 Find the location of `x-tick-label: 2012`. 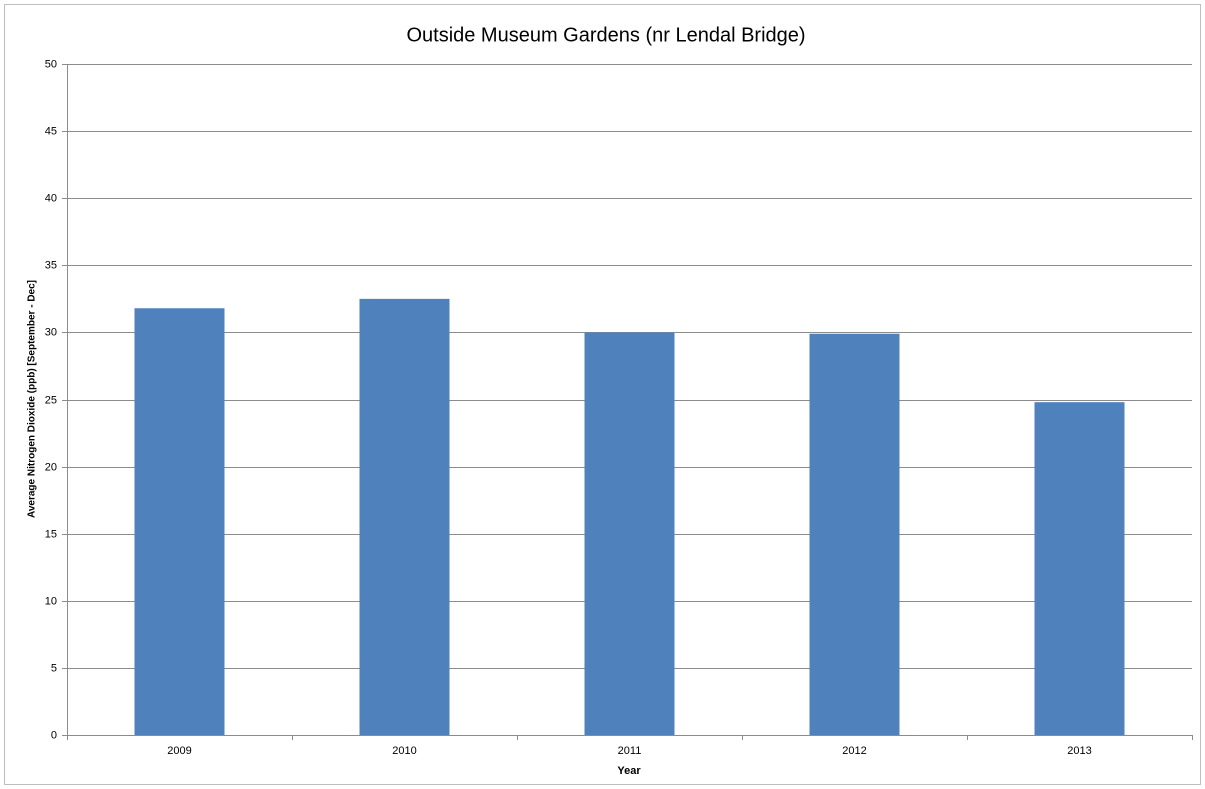

x-tick-label: 2012 is located at coordinates (854, 751).